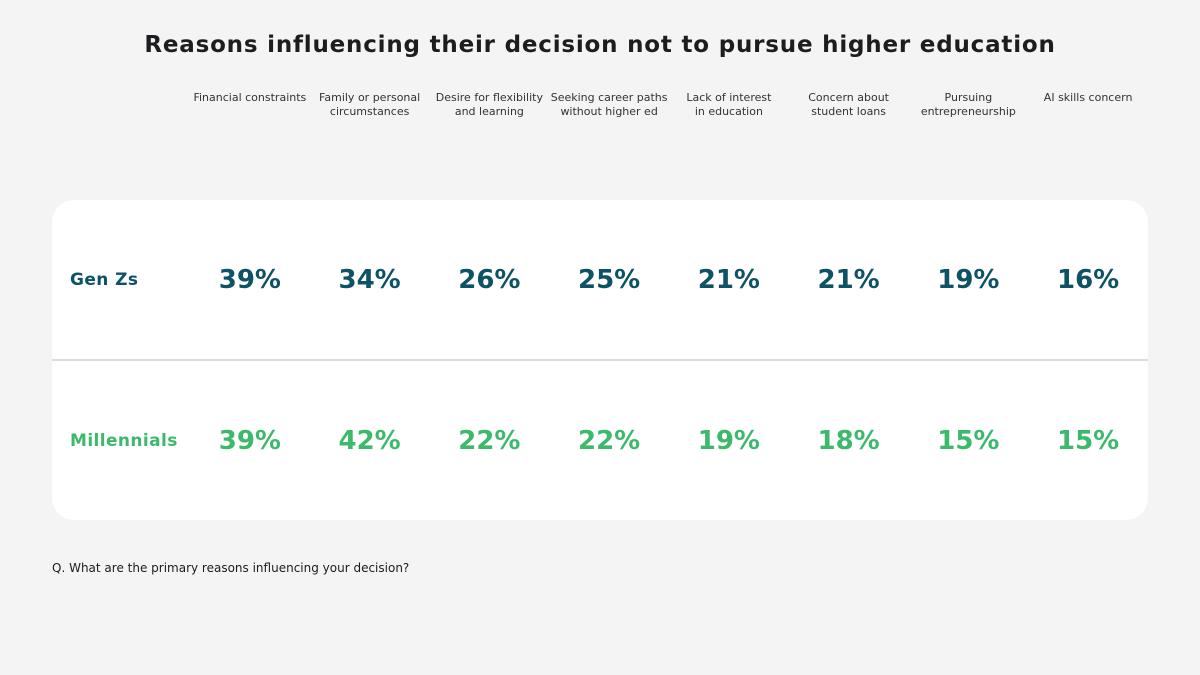  What do you see at coordinates (489, 440) in the screenshot?
I see `value-mill-flexibility-learning: 22%` at bounding box center [489, 440].